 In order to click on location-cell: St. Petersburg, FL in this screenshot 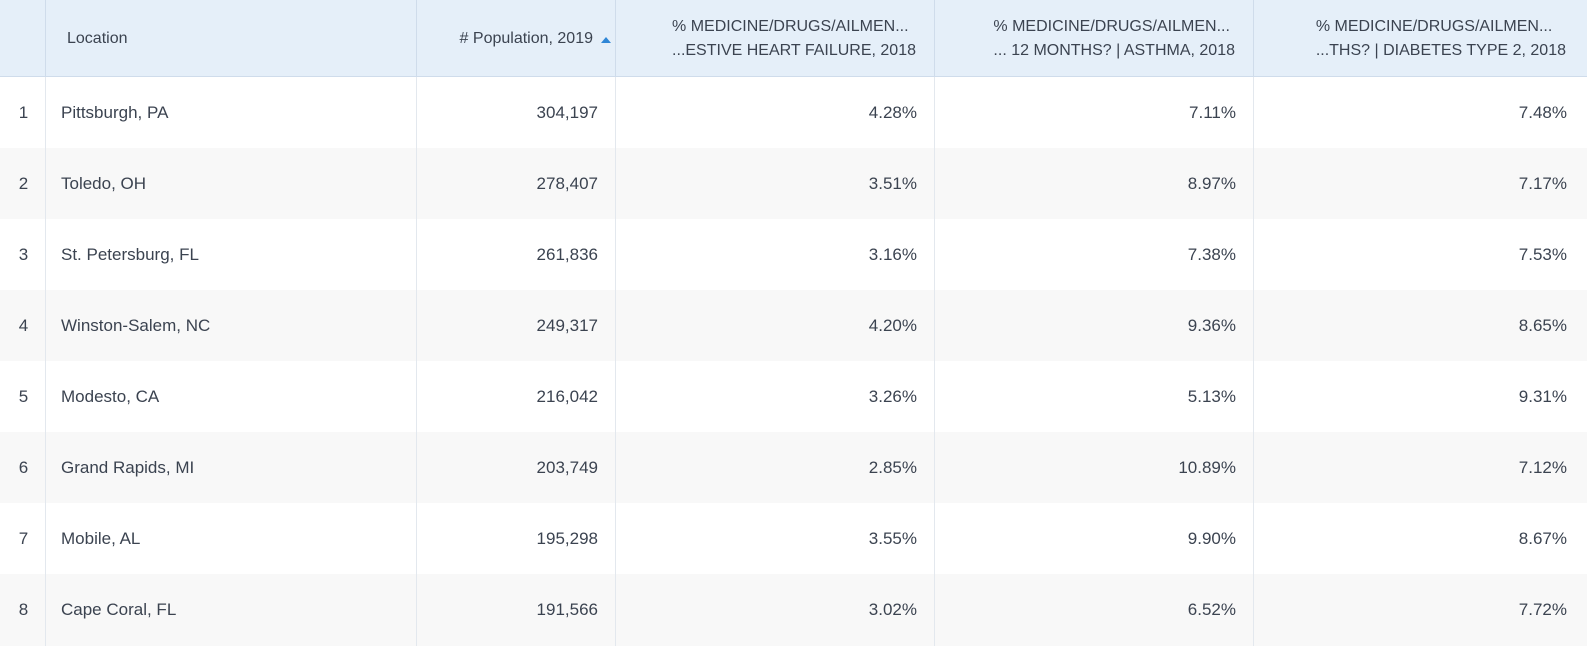, I will do `click(231, 254)`.